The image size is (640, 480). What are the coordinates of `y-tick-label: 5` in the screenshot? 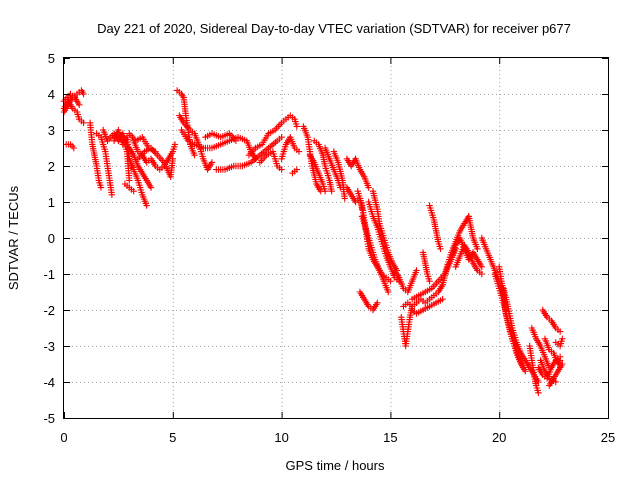 It's located at (51, 58).